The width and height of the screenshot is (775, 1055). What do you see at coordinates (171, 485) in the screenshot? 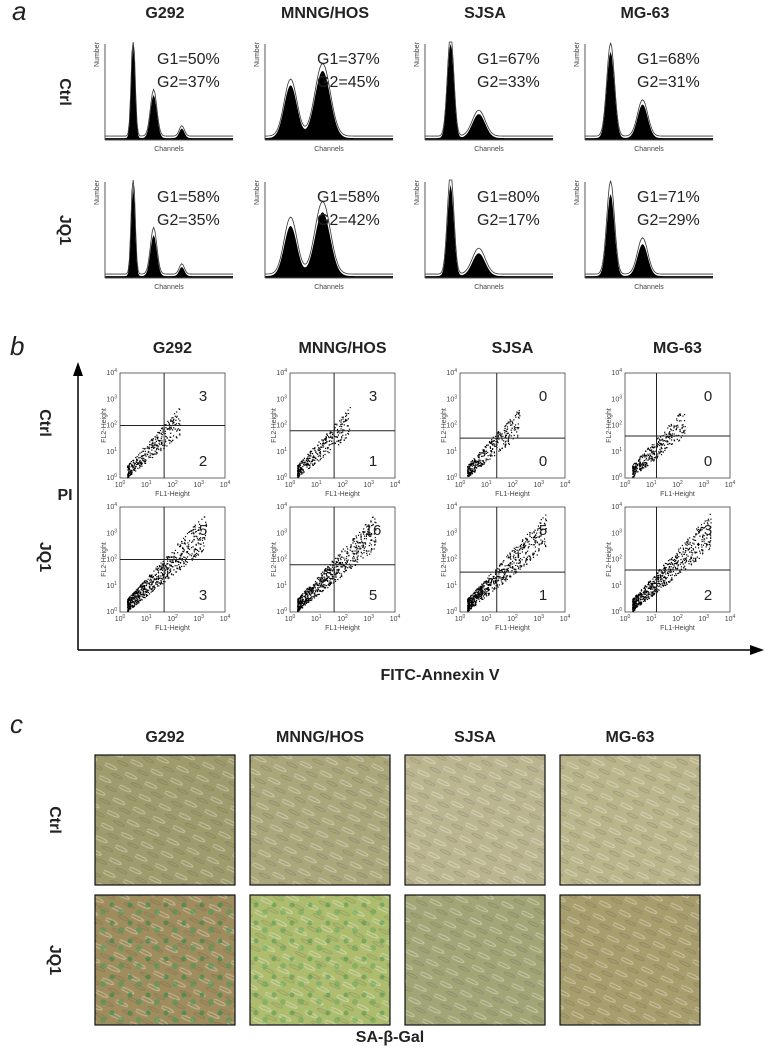
I see `tick-base: 10` at bounding box center [171, 485].